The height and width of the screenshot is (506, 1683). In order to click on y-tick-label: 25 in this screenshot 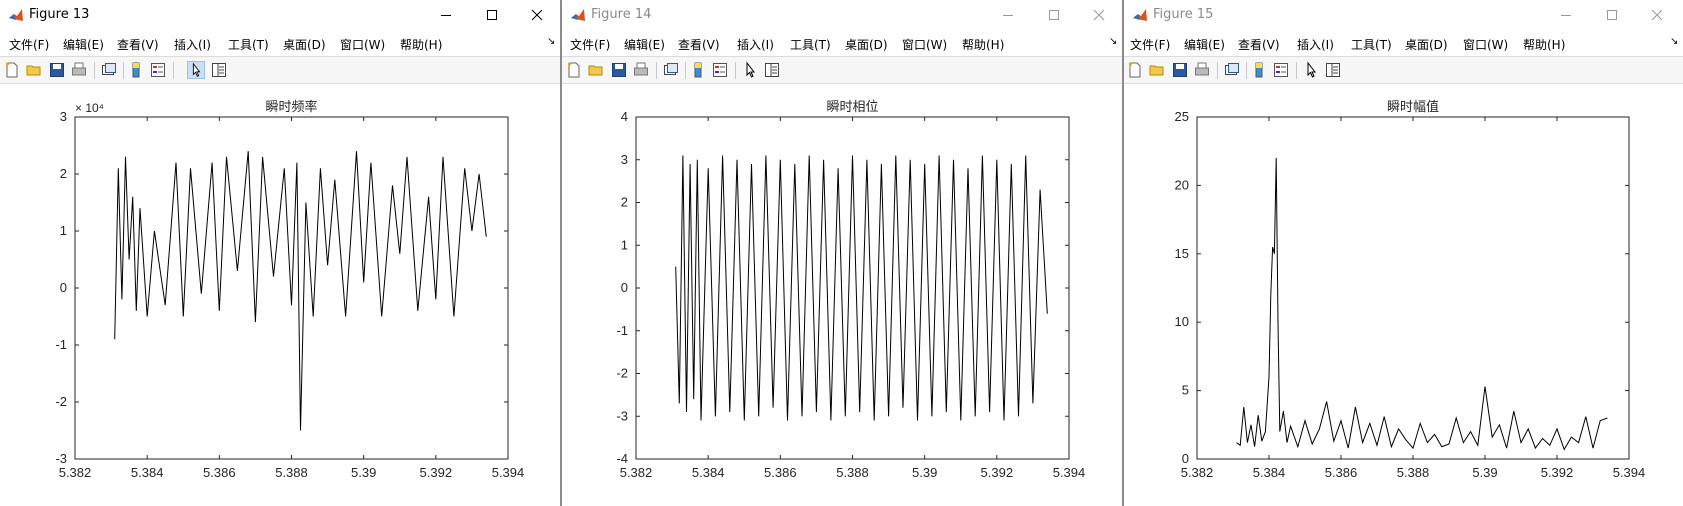, I will do `click(1182, 116)`.